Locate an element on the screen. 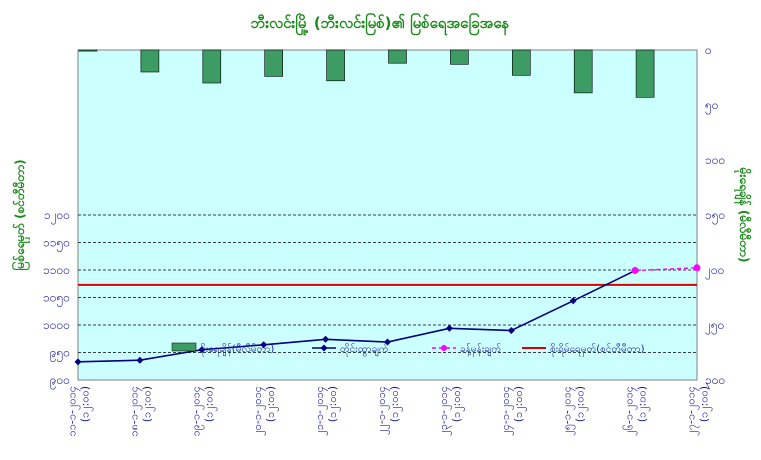 The width and height of the screenshot is (761, 460). legend-item: ခန့်မှန်းချက် is located at coordinates (466, 349).